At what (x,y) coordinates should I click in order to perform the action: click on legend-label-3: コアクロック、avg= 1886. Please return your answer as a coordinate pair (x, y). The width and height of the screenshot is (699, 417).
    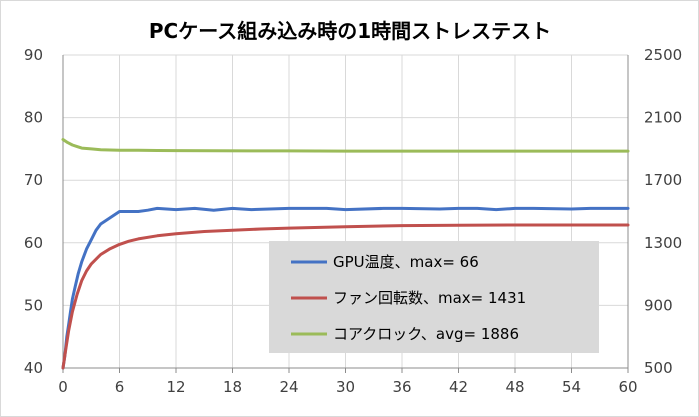
    Looking at the image, I should click on (426, 334).